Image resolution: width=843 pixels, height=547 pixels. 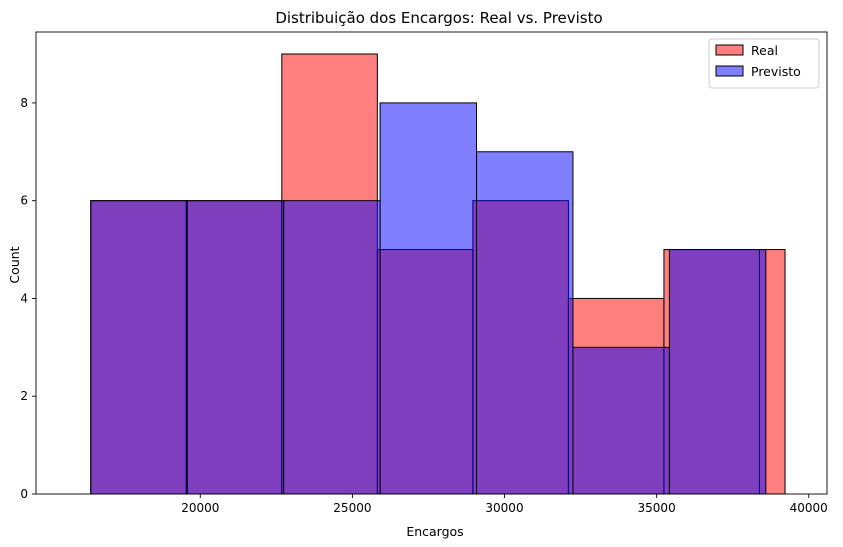 What do you see at coordinates (24, 103) in the screenshot?
I see `y-tick-label: 8` at bounding box center [24, 103].